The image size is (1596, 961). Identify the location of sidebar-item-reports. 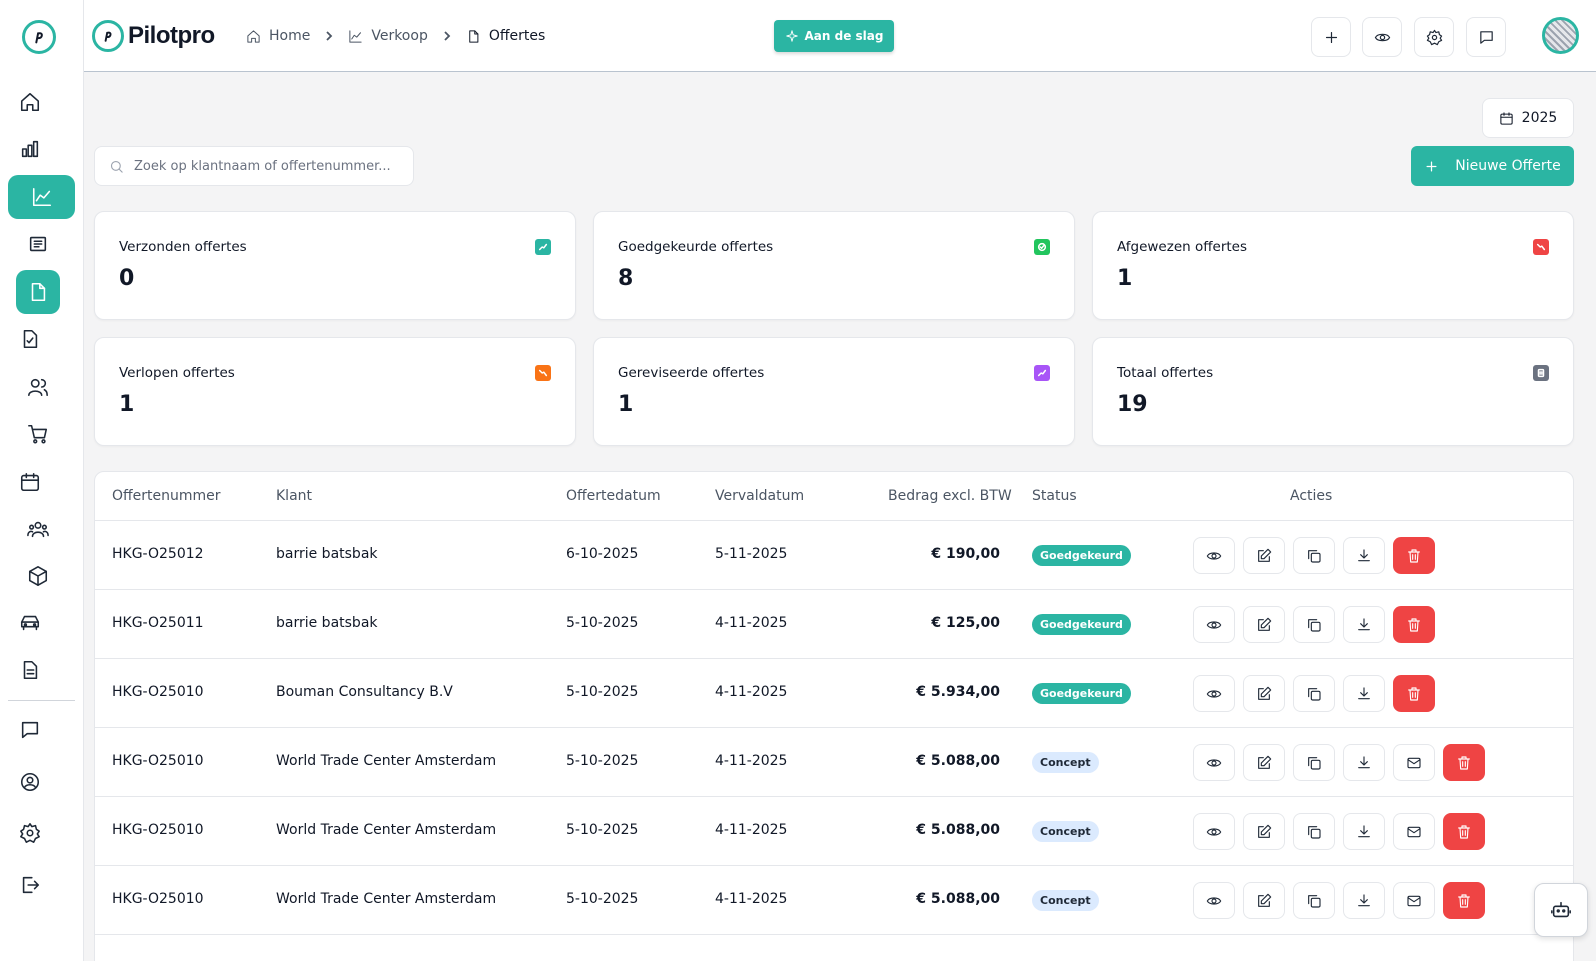
(30, 670).